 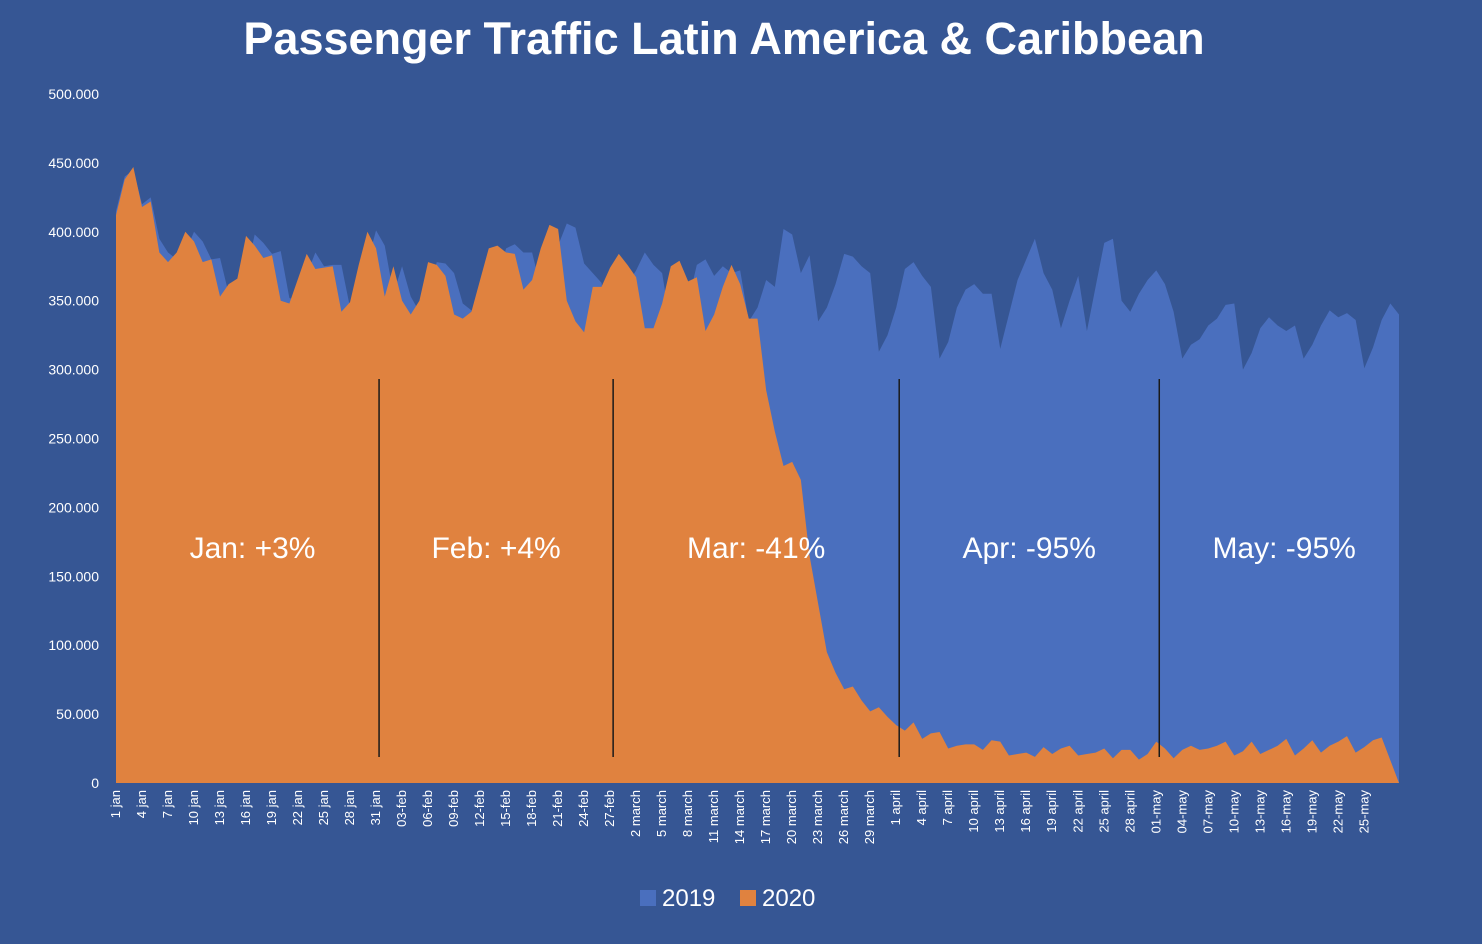 What do you see at coordinates (748, 898) in the screenshot?
I see `legend-swatch-2020` at bounding box center [748, 898].